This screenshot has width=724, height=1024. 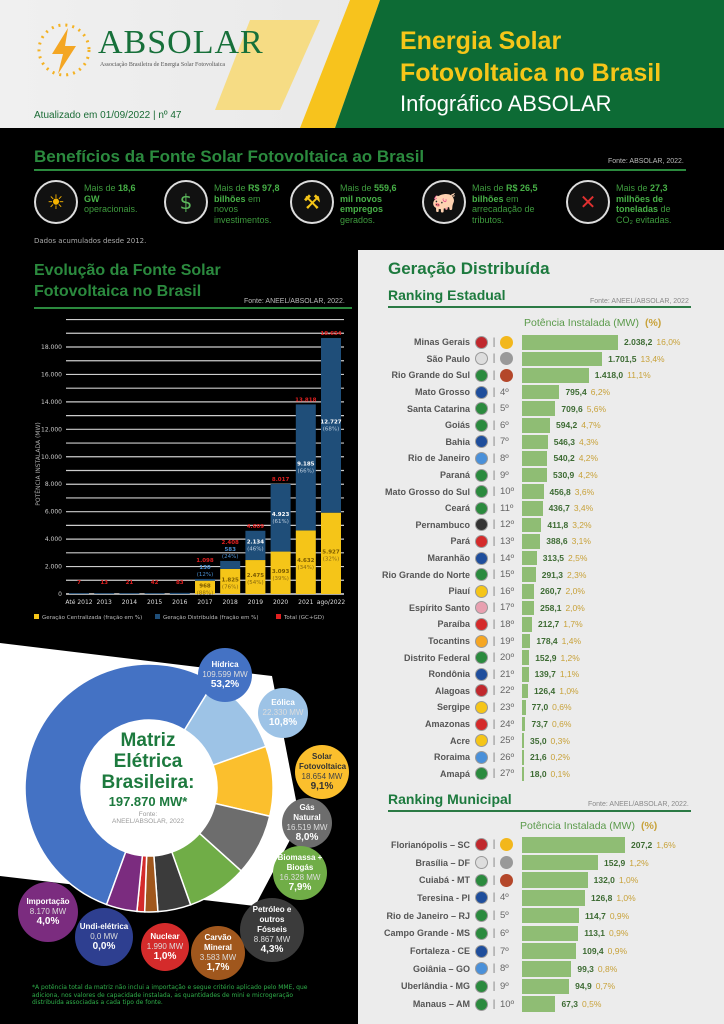 What do you see at coordinates (283, 712) in the screenshot?
I see `callout-mw: 22.330 MW` at bounding box center [283, 712].